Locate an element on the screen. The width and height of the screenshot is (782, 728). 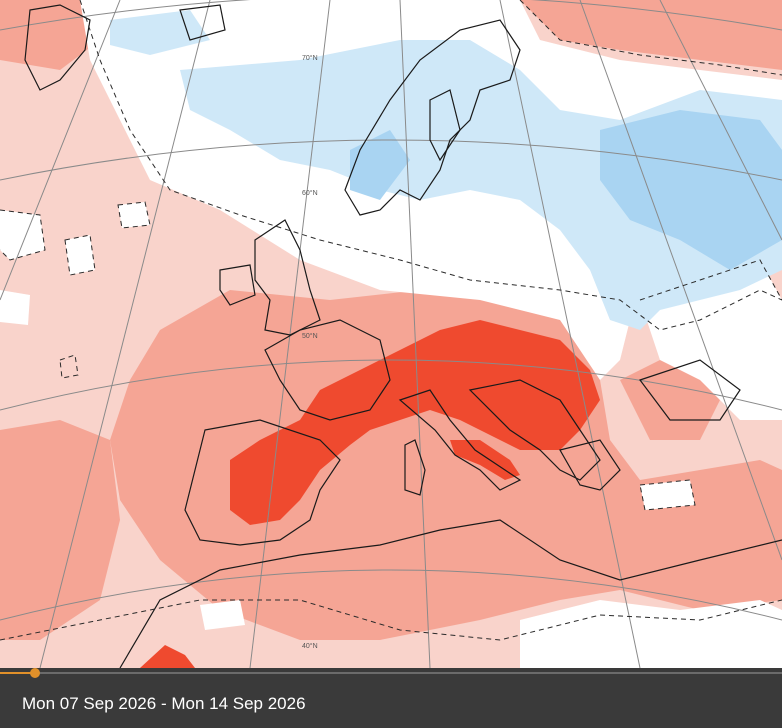
caption-bar: Mon 07 Sep 2026 - Mon 14 Sep 2026 is located at coordinates (391, 703).